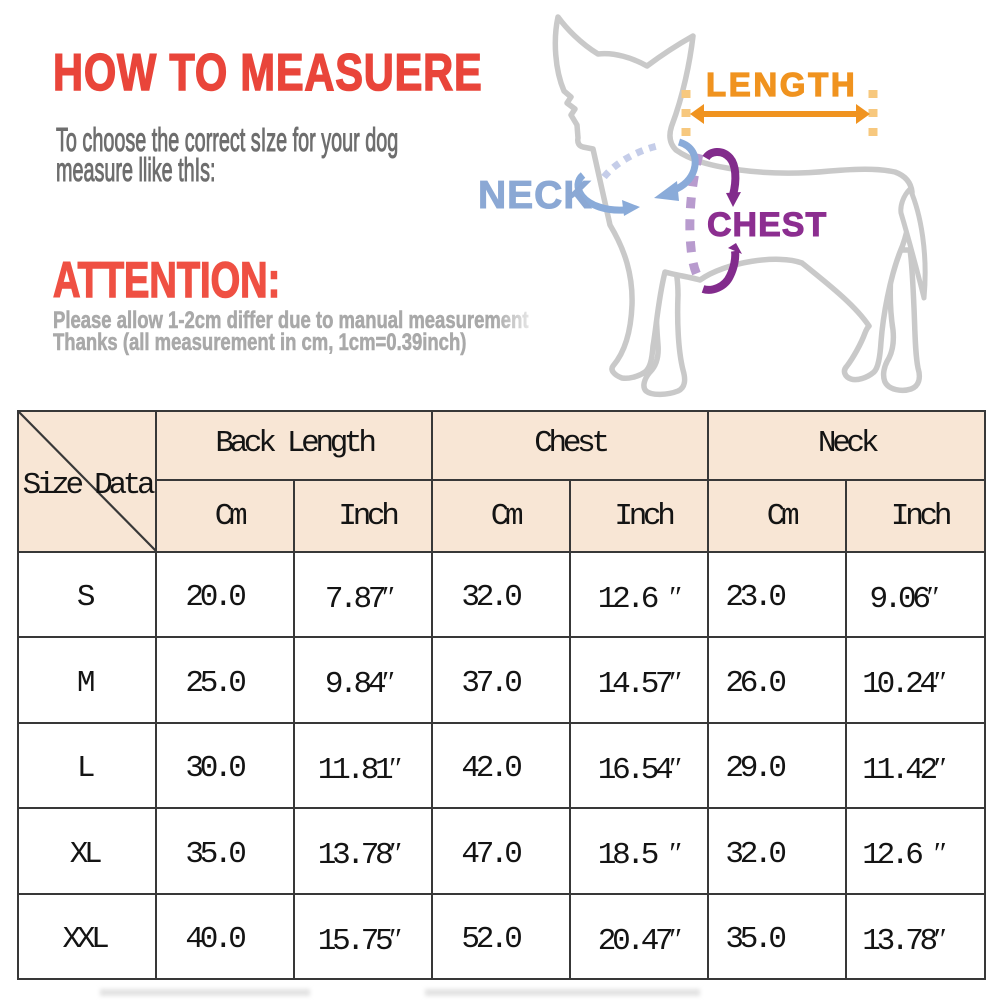  What do you see at coordinates (781, 84) in the screenshot?
I see `svg-text: LENGTH` at bounding box center [781, 84].